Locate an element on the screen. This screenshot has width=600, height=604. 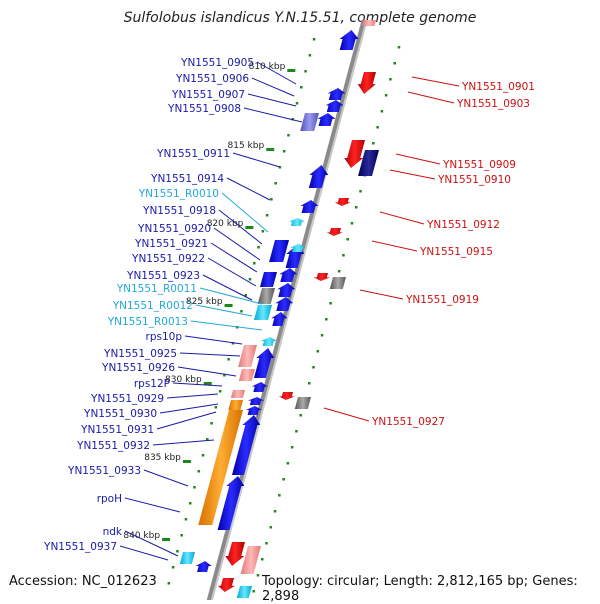
gene-label-rps10p: rps10p is located at coordinates (164, 337).